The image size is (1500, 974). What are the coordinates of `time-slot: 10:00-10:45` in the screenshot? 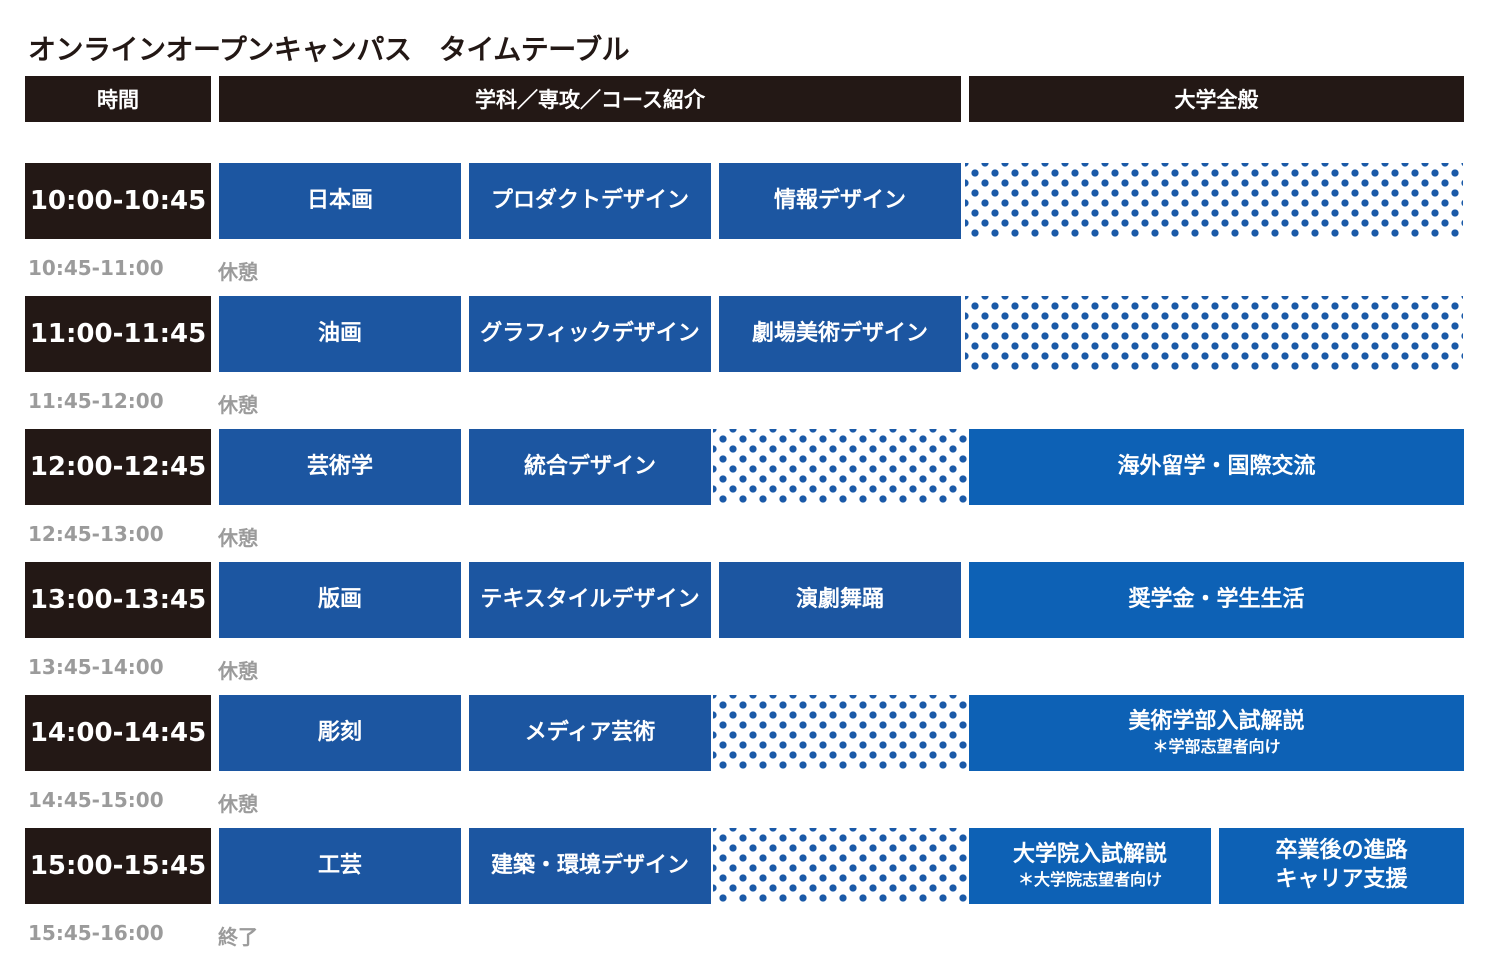 It's located at (118, 201).